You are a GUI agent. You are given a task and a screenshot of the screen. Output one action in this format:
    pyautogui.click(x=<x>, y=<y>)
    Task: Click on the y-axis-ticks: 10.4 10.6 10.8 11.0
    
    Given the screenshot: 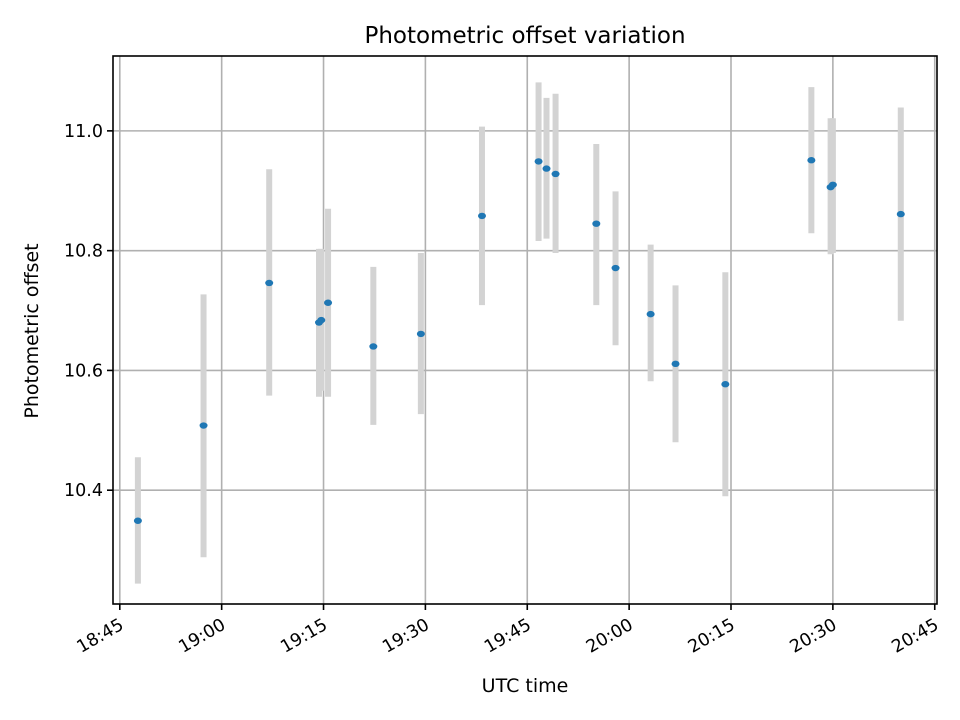 What is the action you would take?
    pyautogui.click(x=88, y=311)
    